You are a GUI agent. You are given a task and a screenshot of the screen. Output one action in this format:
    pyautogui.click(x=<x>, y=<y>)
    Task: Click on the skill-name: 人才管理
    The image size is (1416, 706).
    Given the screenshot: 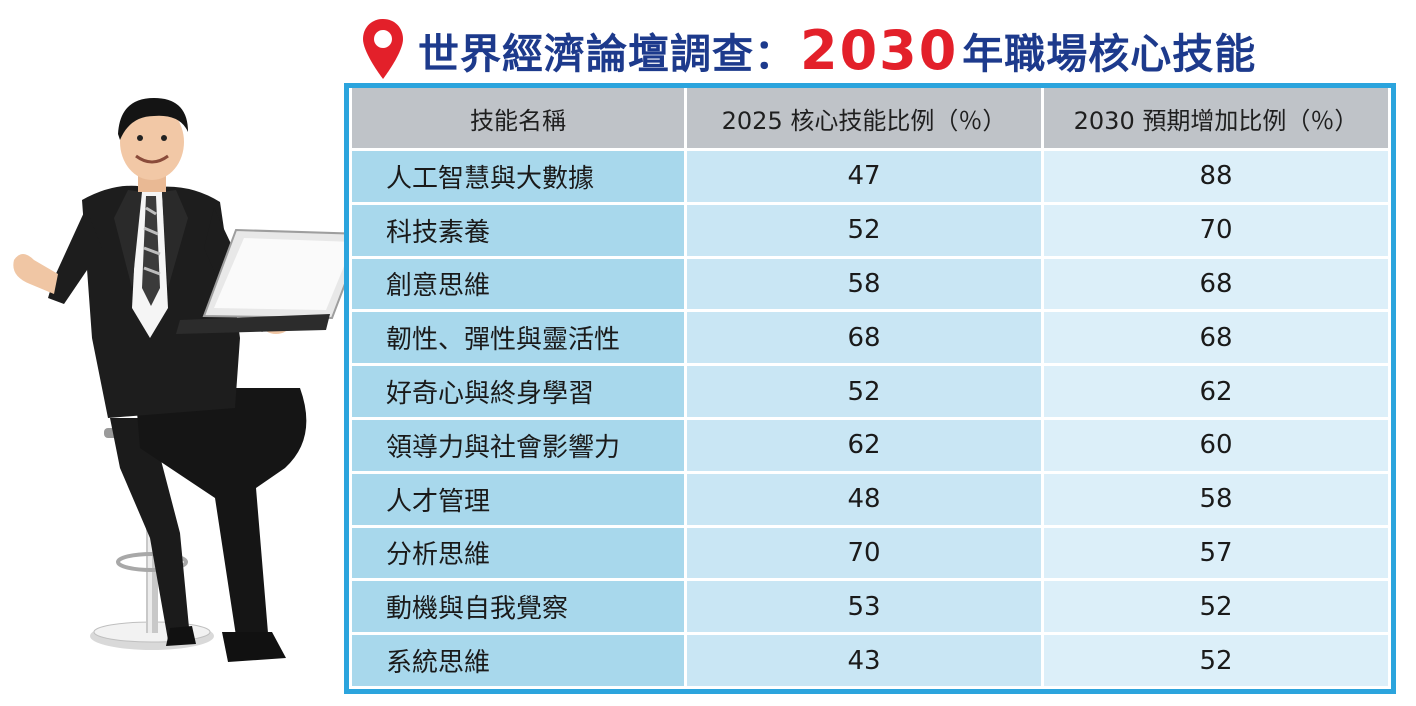 What is the action you would take?
    pyautogui.click(x=518, y=499)
    